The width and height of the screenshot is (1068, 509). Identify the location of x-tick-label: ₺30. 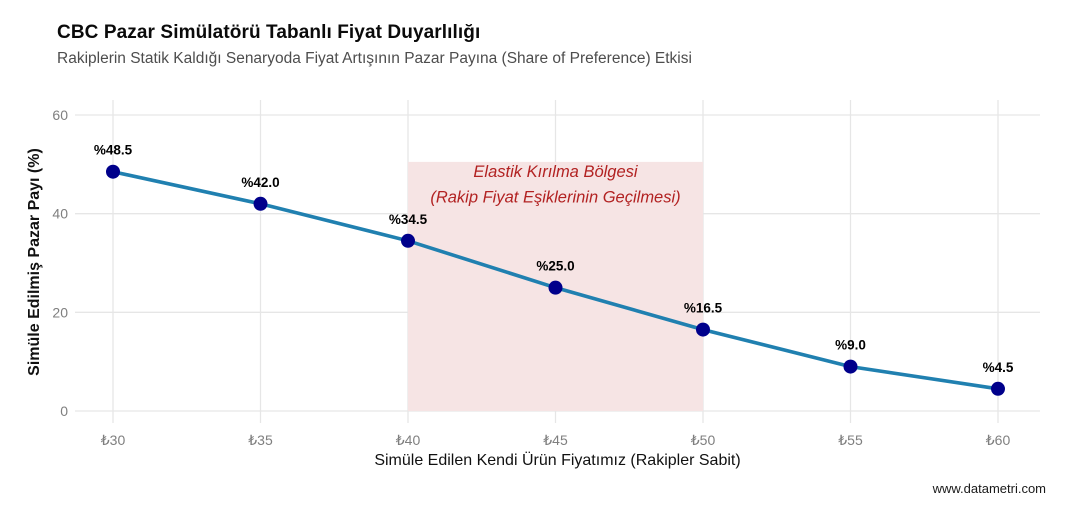
(113, 440).